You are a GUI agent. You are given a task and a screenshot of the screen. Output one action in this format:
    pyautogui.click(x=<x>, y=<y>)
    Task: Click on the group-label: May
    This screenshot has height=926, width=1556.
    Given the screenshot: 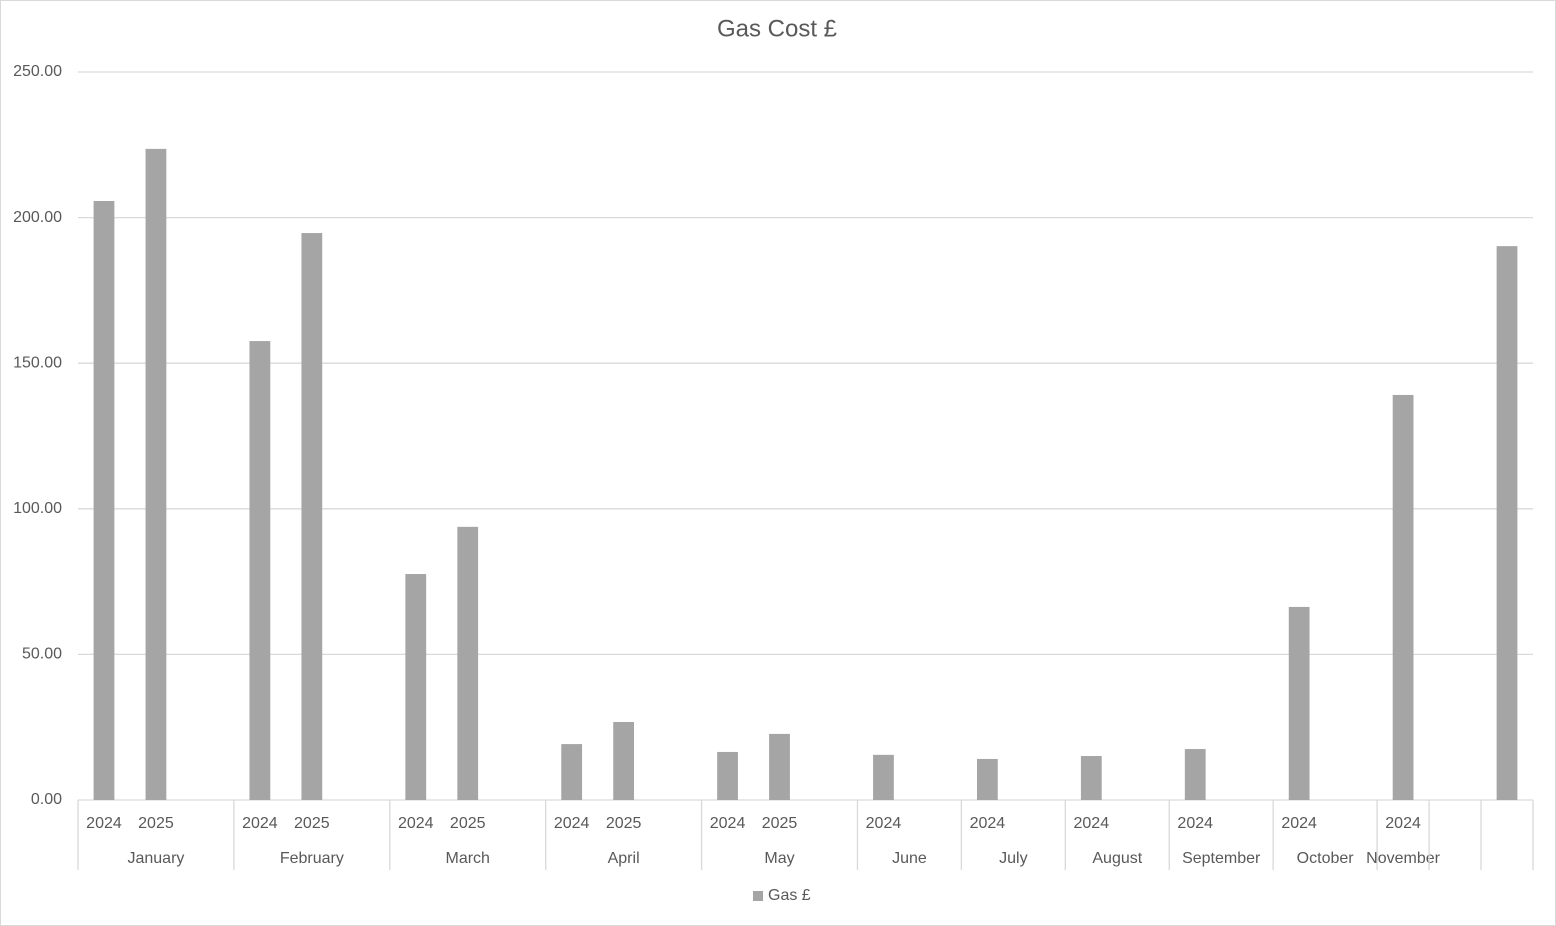 What is the action you would take?
    pyautogui.click(x=779, y=858)
    